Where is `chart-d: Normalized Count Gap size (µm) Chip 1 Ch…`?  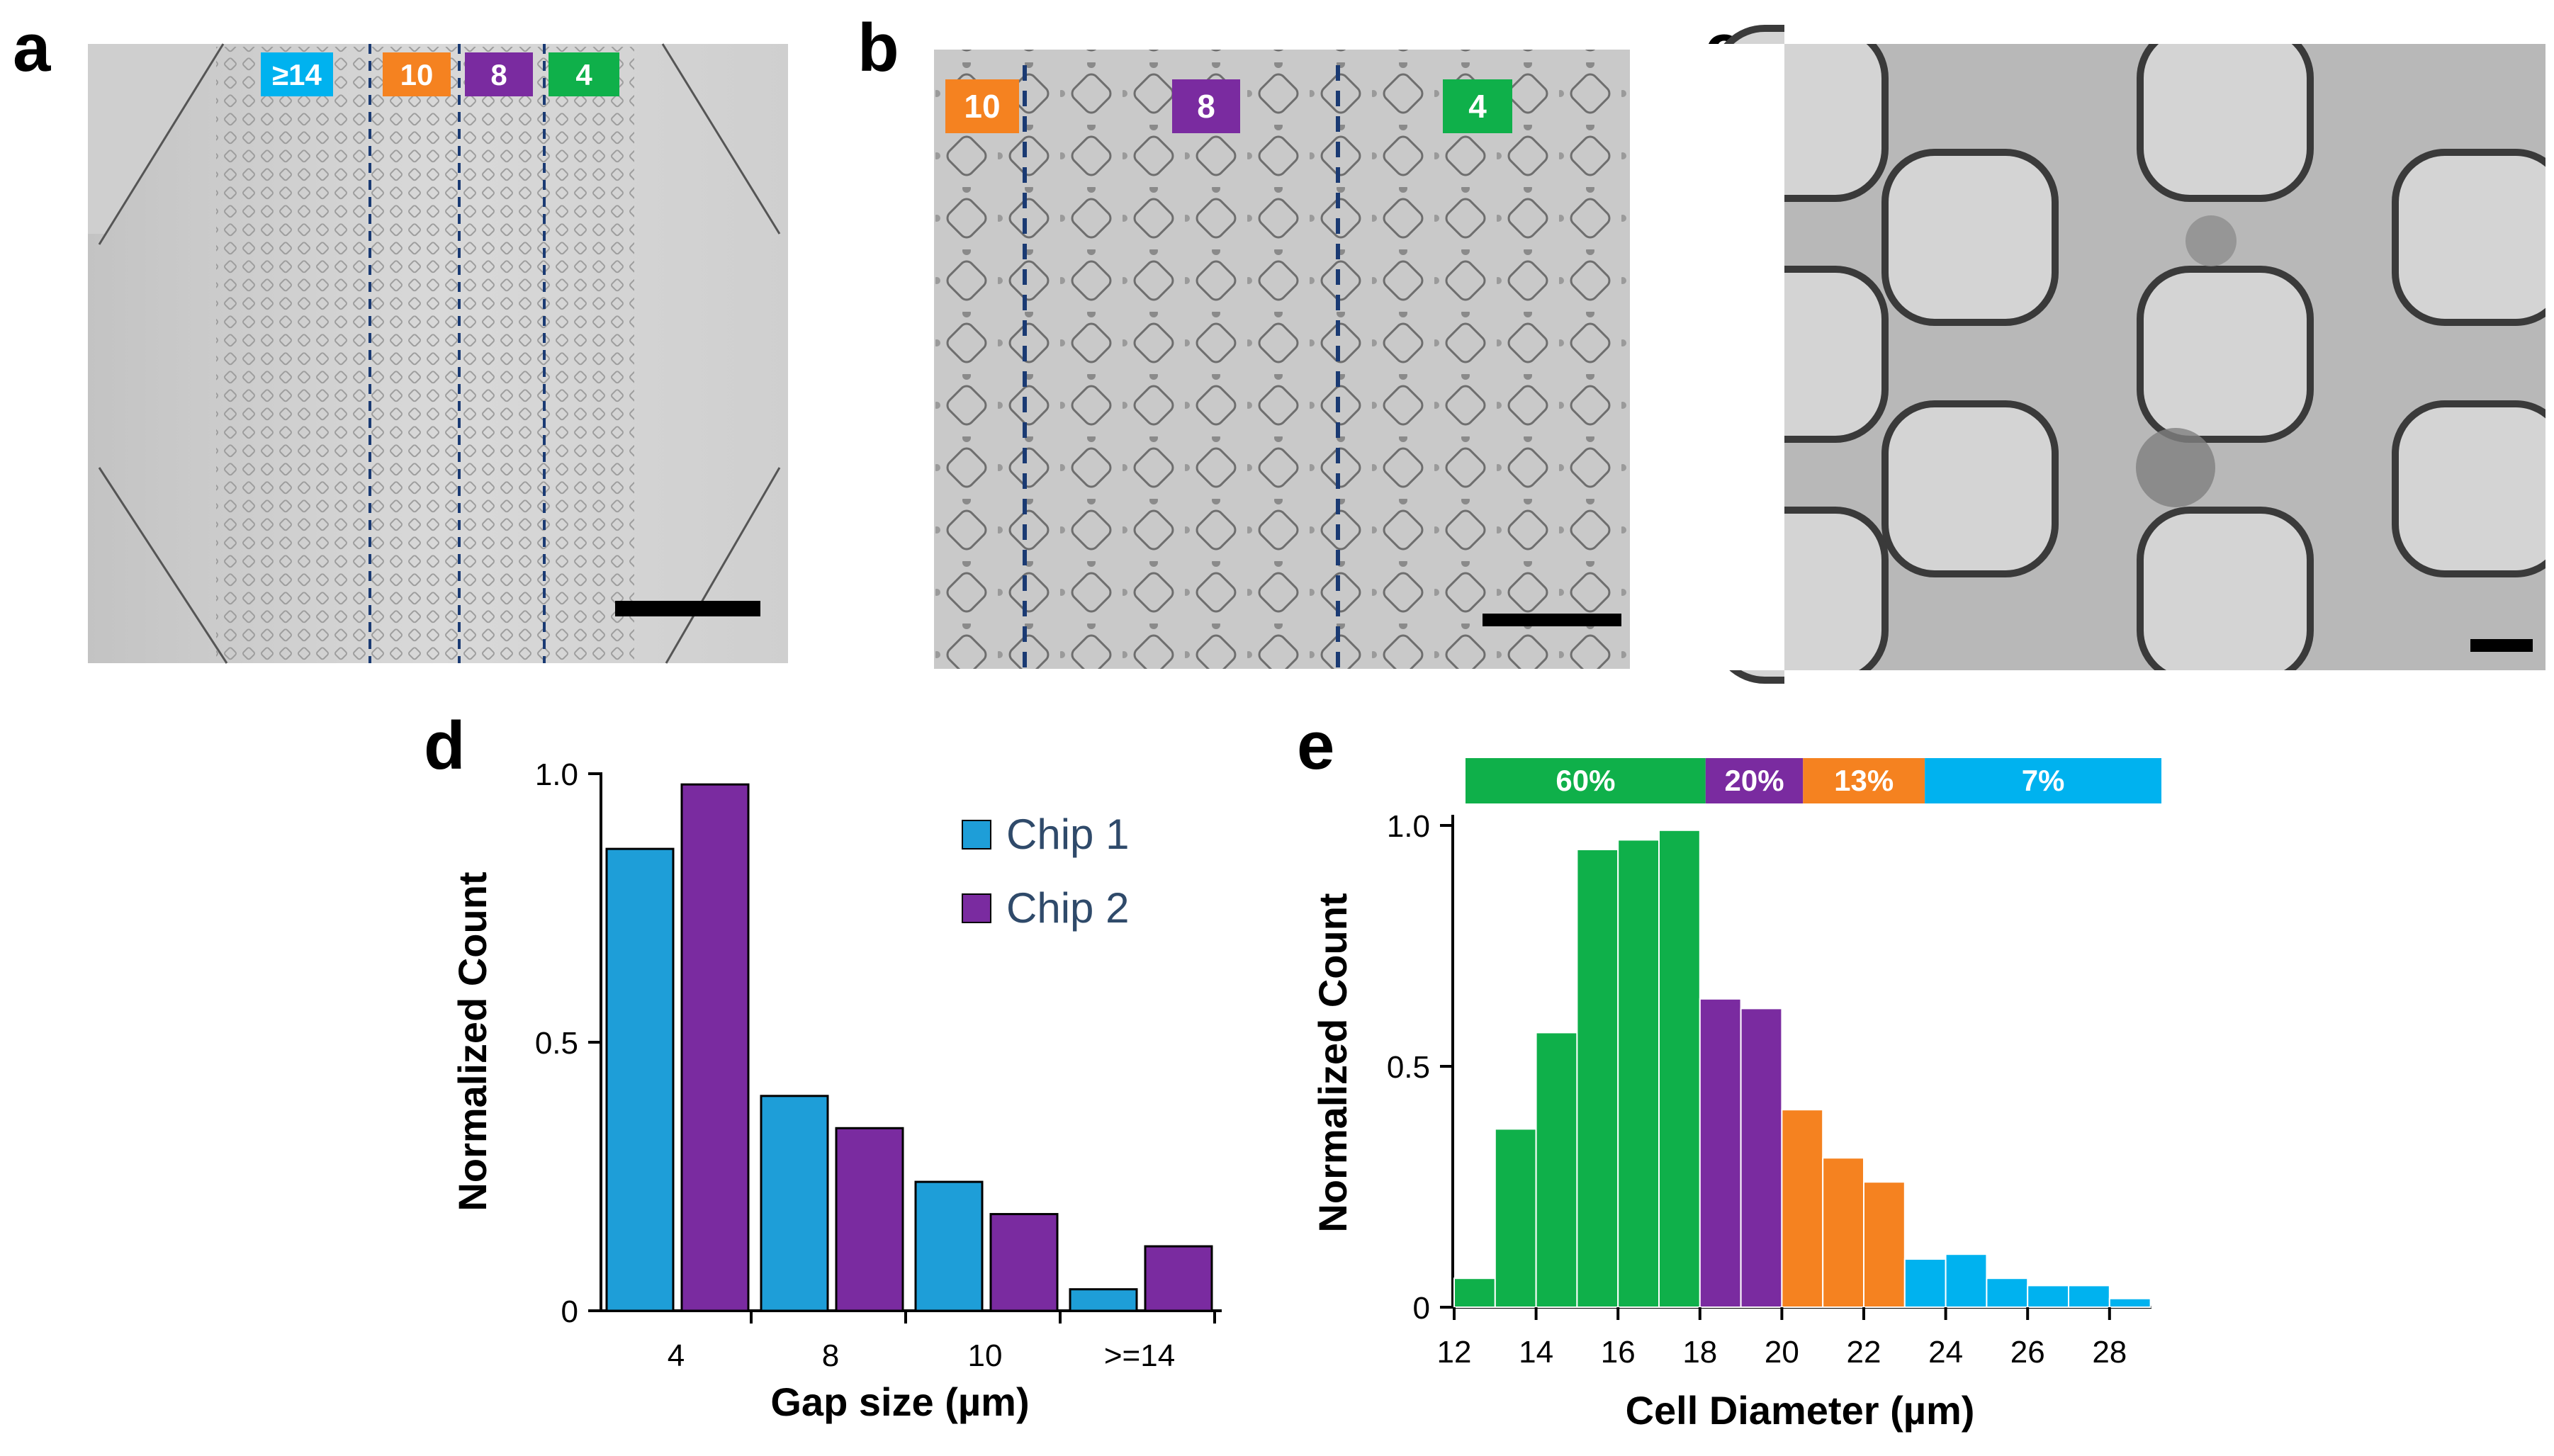 chart-d: Normalized Count Gap size (µm) Chip 1 Ch… is located at coordinates (836, 1090).